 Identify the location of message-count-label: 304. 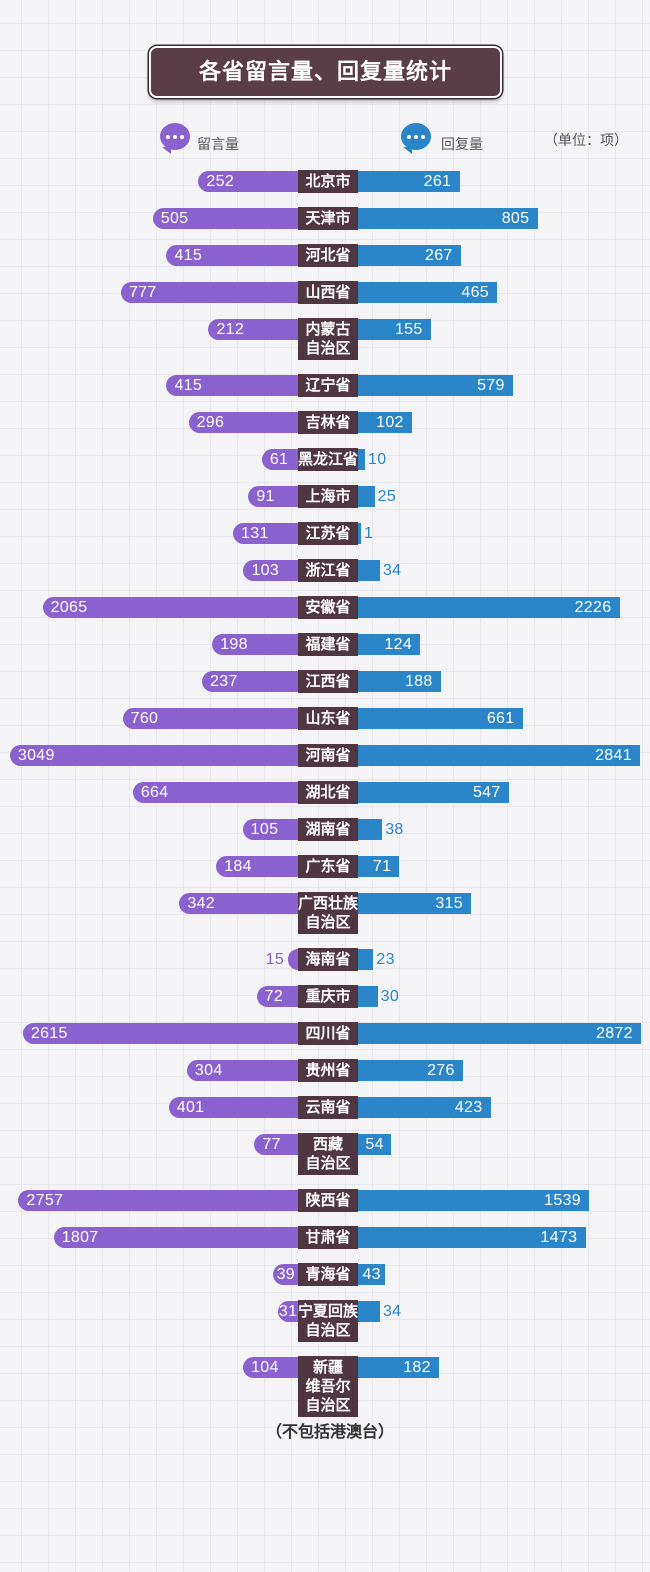
(208, 1070).